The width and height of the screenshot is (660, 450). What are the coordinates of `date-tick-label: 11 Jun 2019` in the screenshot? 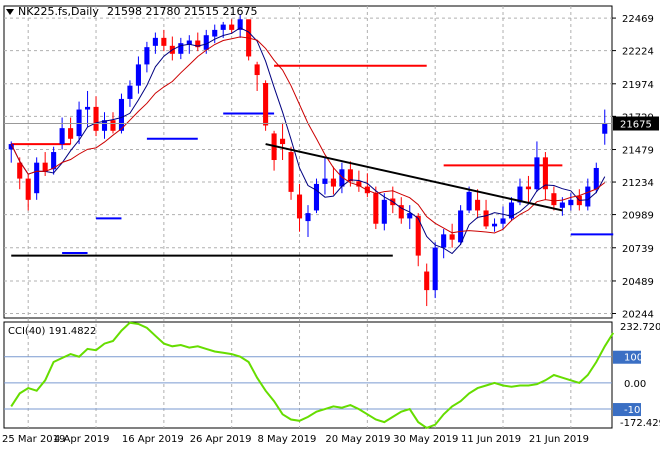 It's located at (491, 439).